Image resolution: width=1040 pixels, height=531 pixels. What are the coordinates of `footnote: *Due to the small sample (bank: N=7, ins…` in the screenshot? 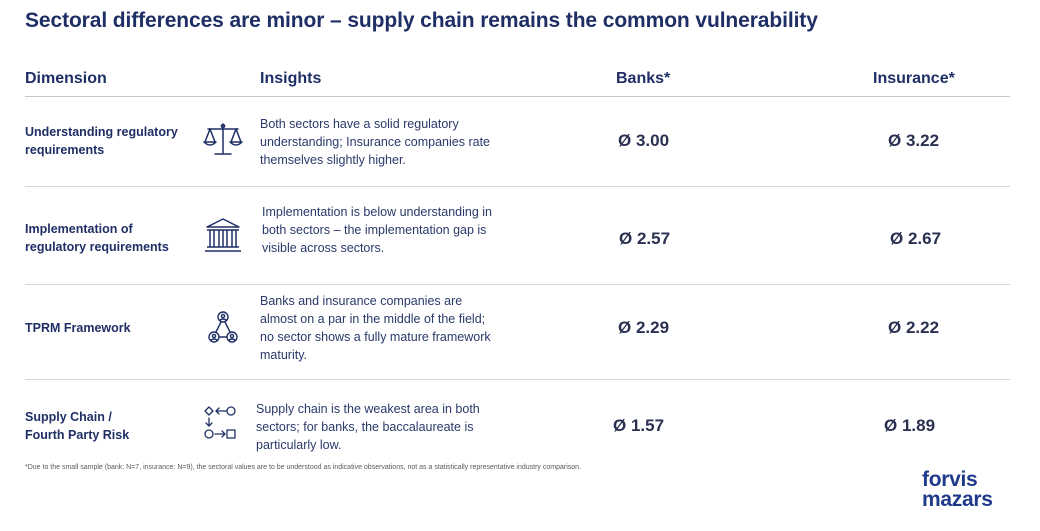 It's located at (303, 467).